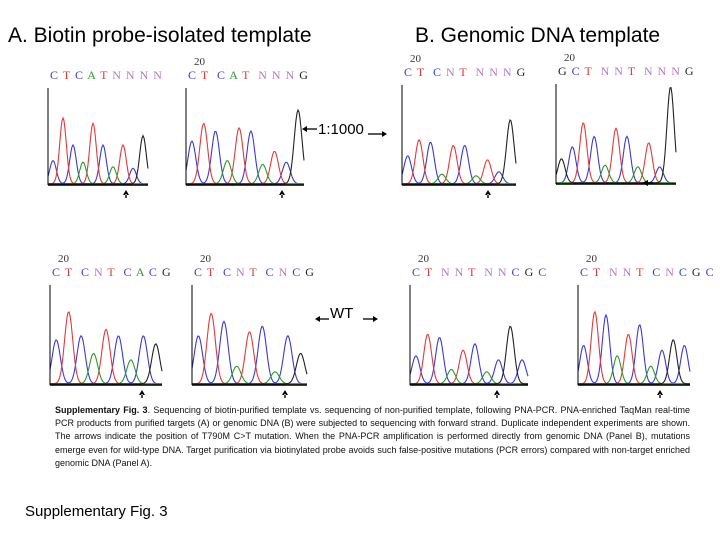 Image resolution: width=720 pixels, height=540 pixels. What do you see at coordinates (342, 313) in the screenshot?
I see `wt-label: WT` at bounding box center [342, 313].